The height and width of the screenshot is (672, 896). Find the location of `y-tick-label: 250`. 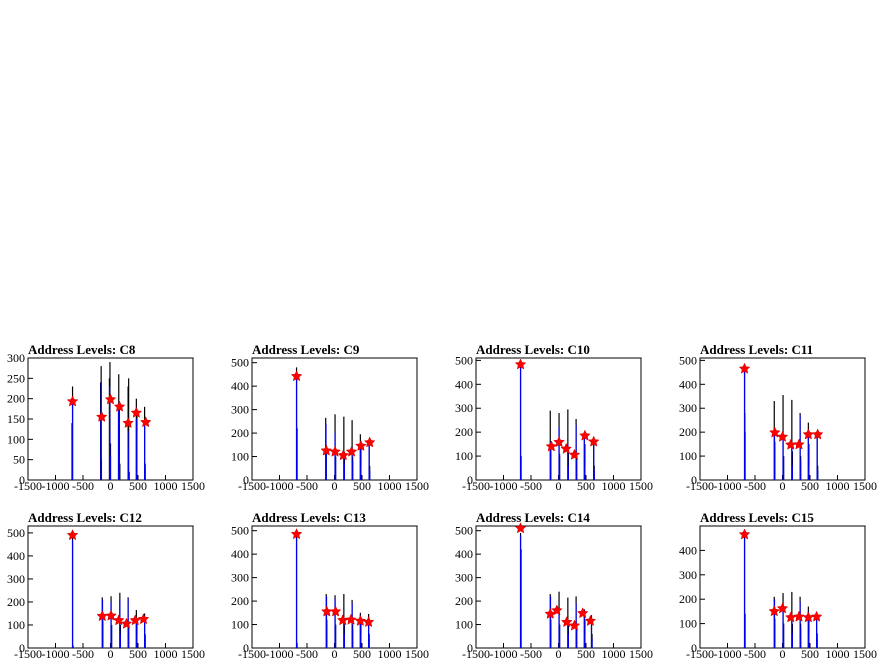

y-tick-label: 250 is located at coordinates (16, 378).